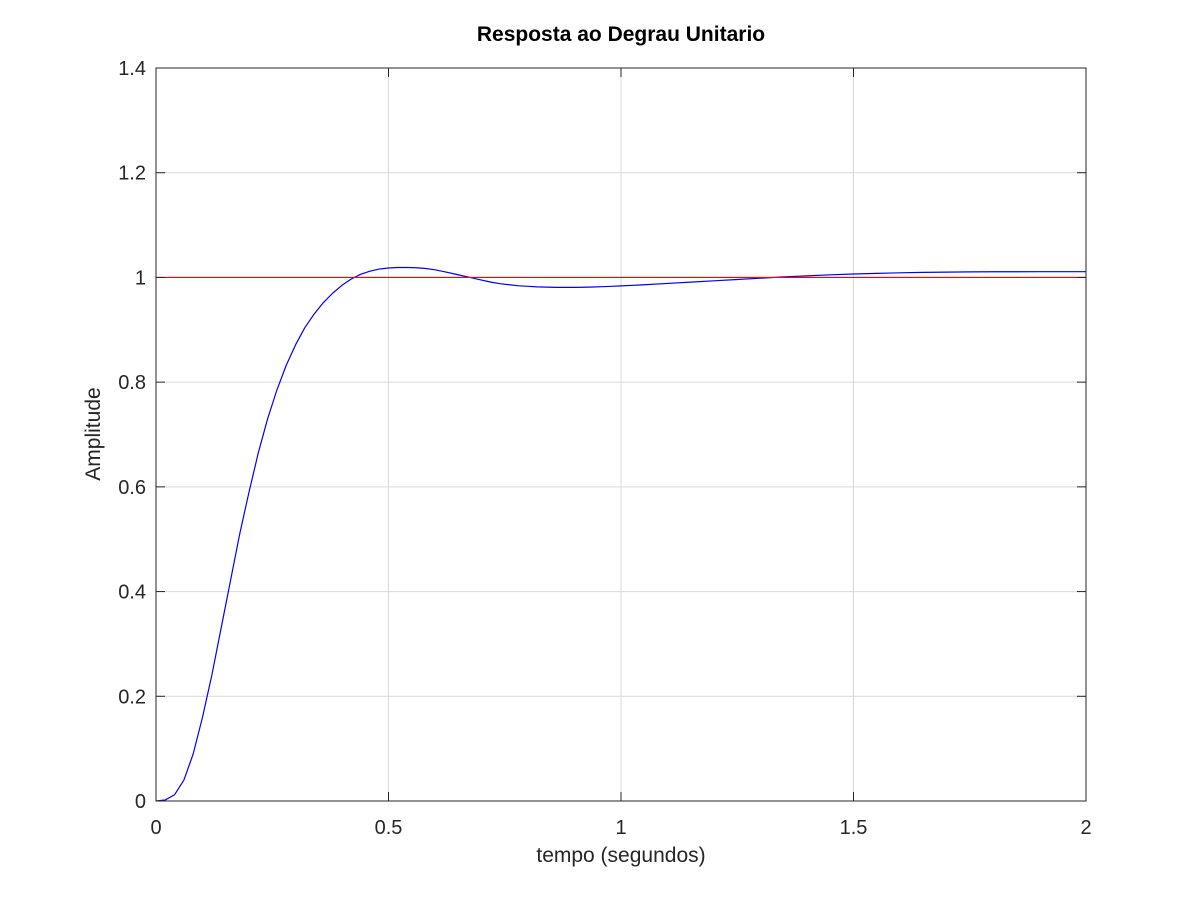  I want to click on chart-title: Resposta ao Degrau Unitario, so click(621, 34).